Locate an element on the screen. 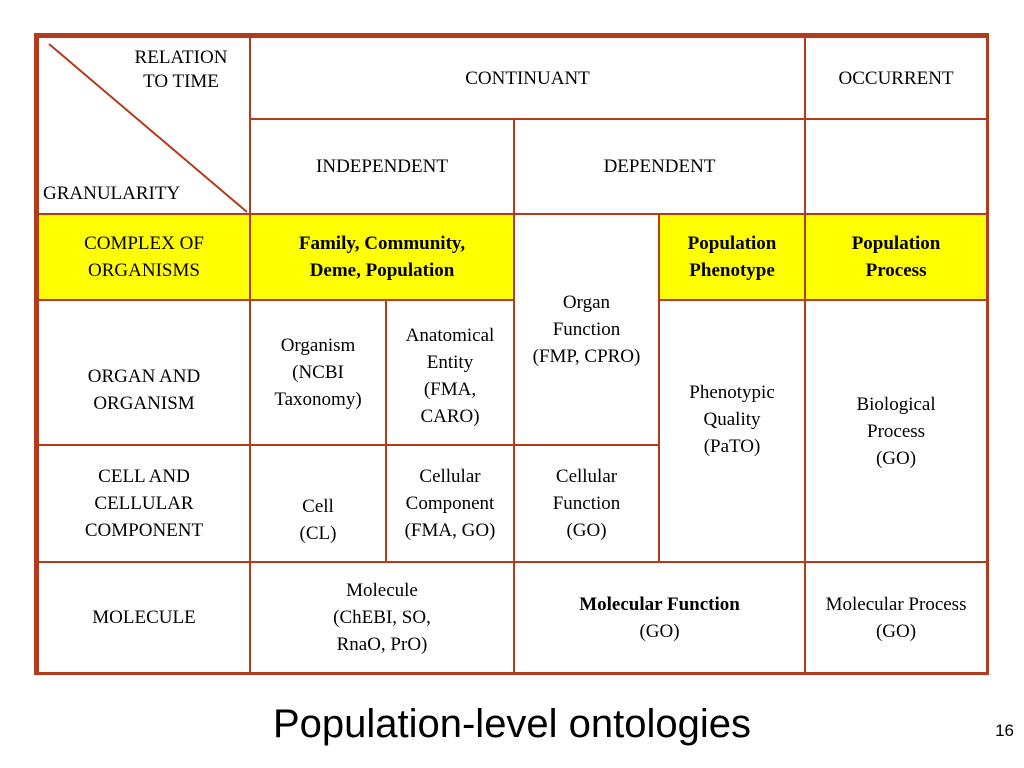  cellular-component-cell: Cellular Component (FMA, GO) is located at coordinates (450, 503).